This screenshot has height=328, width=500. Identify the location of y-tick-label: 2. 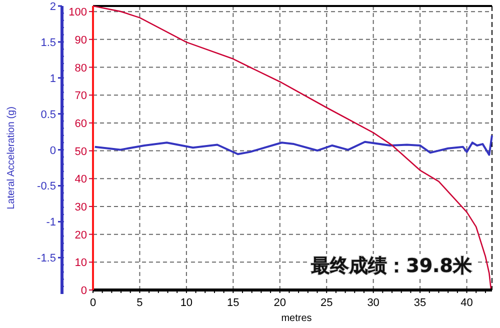
(53, 7).